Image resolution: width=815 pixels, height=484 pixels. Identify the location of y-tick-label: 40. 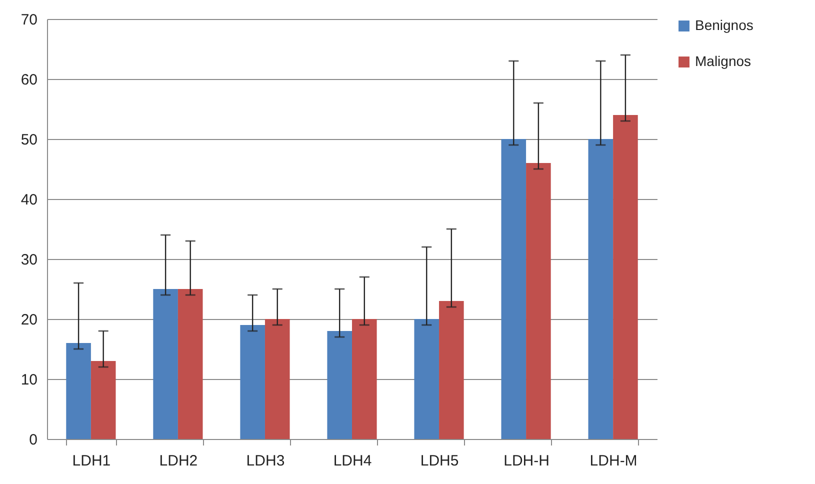
(29, 200).